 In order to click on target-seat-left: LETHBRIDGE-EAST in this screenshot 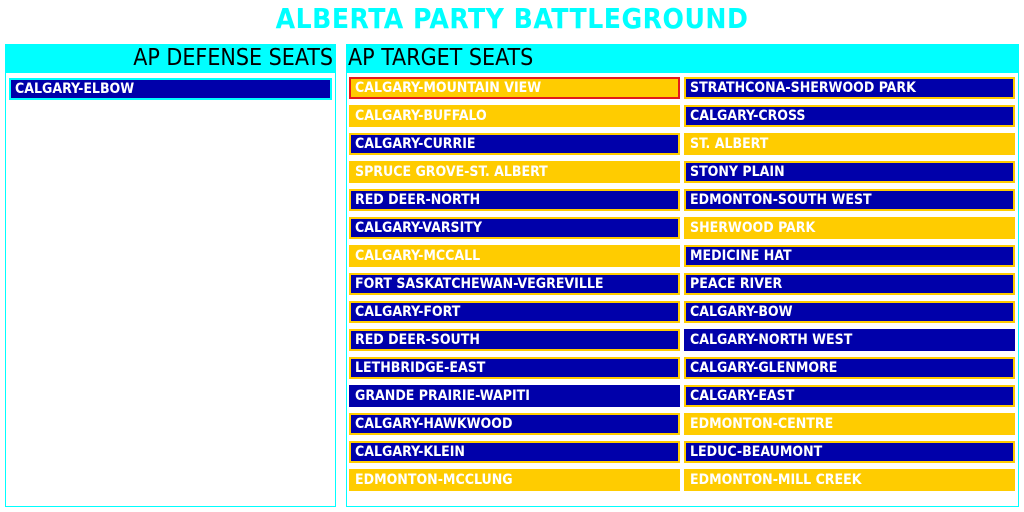, I will do `click(514, 368)`.